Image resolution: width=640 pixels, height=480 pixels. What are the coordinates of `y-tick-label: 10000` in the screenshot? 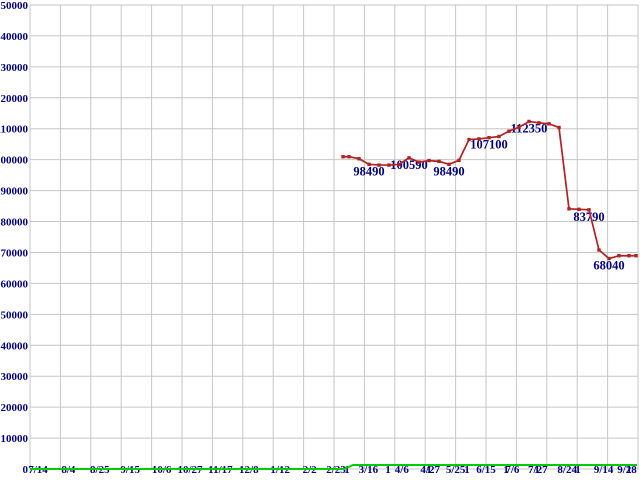 It's located at (15, 439).